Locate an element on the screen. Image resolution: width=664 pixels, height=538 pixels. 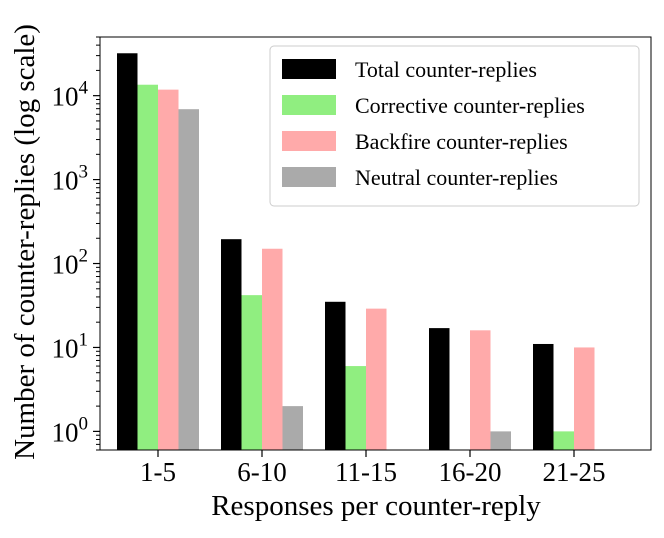
x-tick-label: 1-5 is located at coordinates (158, 472).